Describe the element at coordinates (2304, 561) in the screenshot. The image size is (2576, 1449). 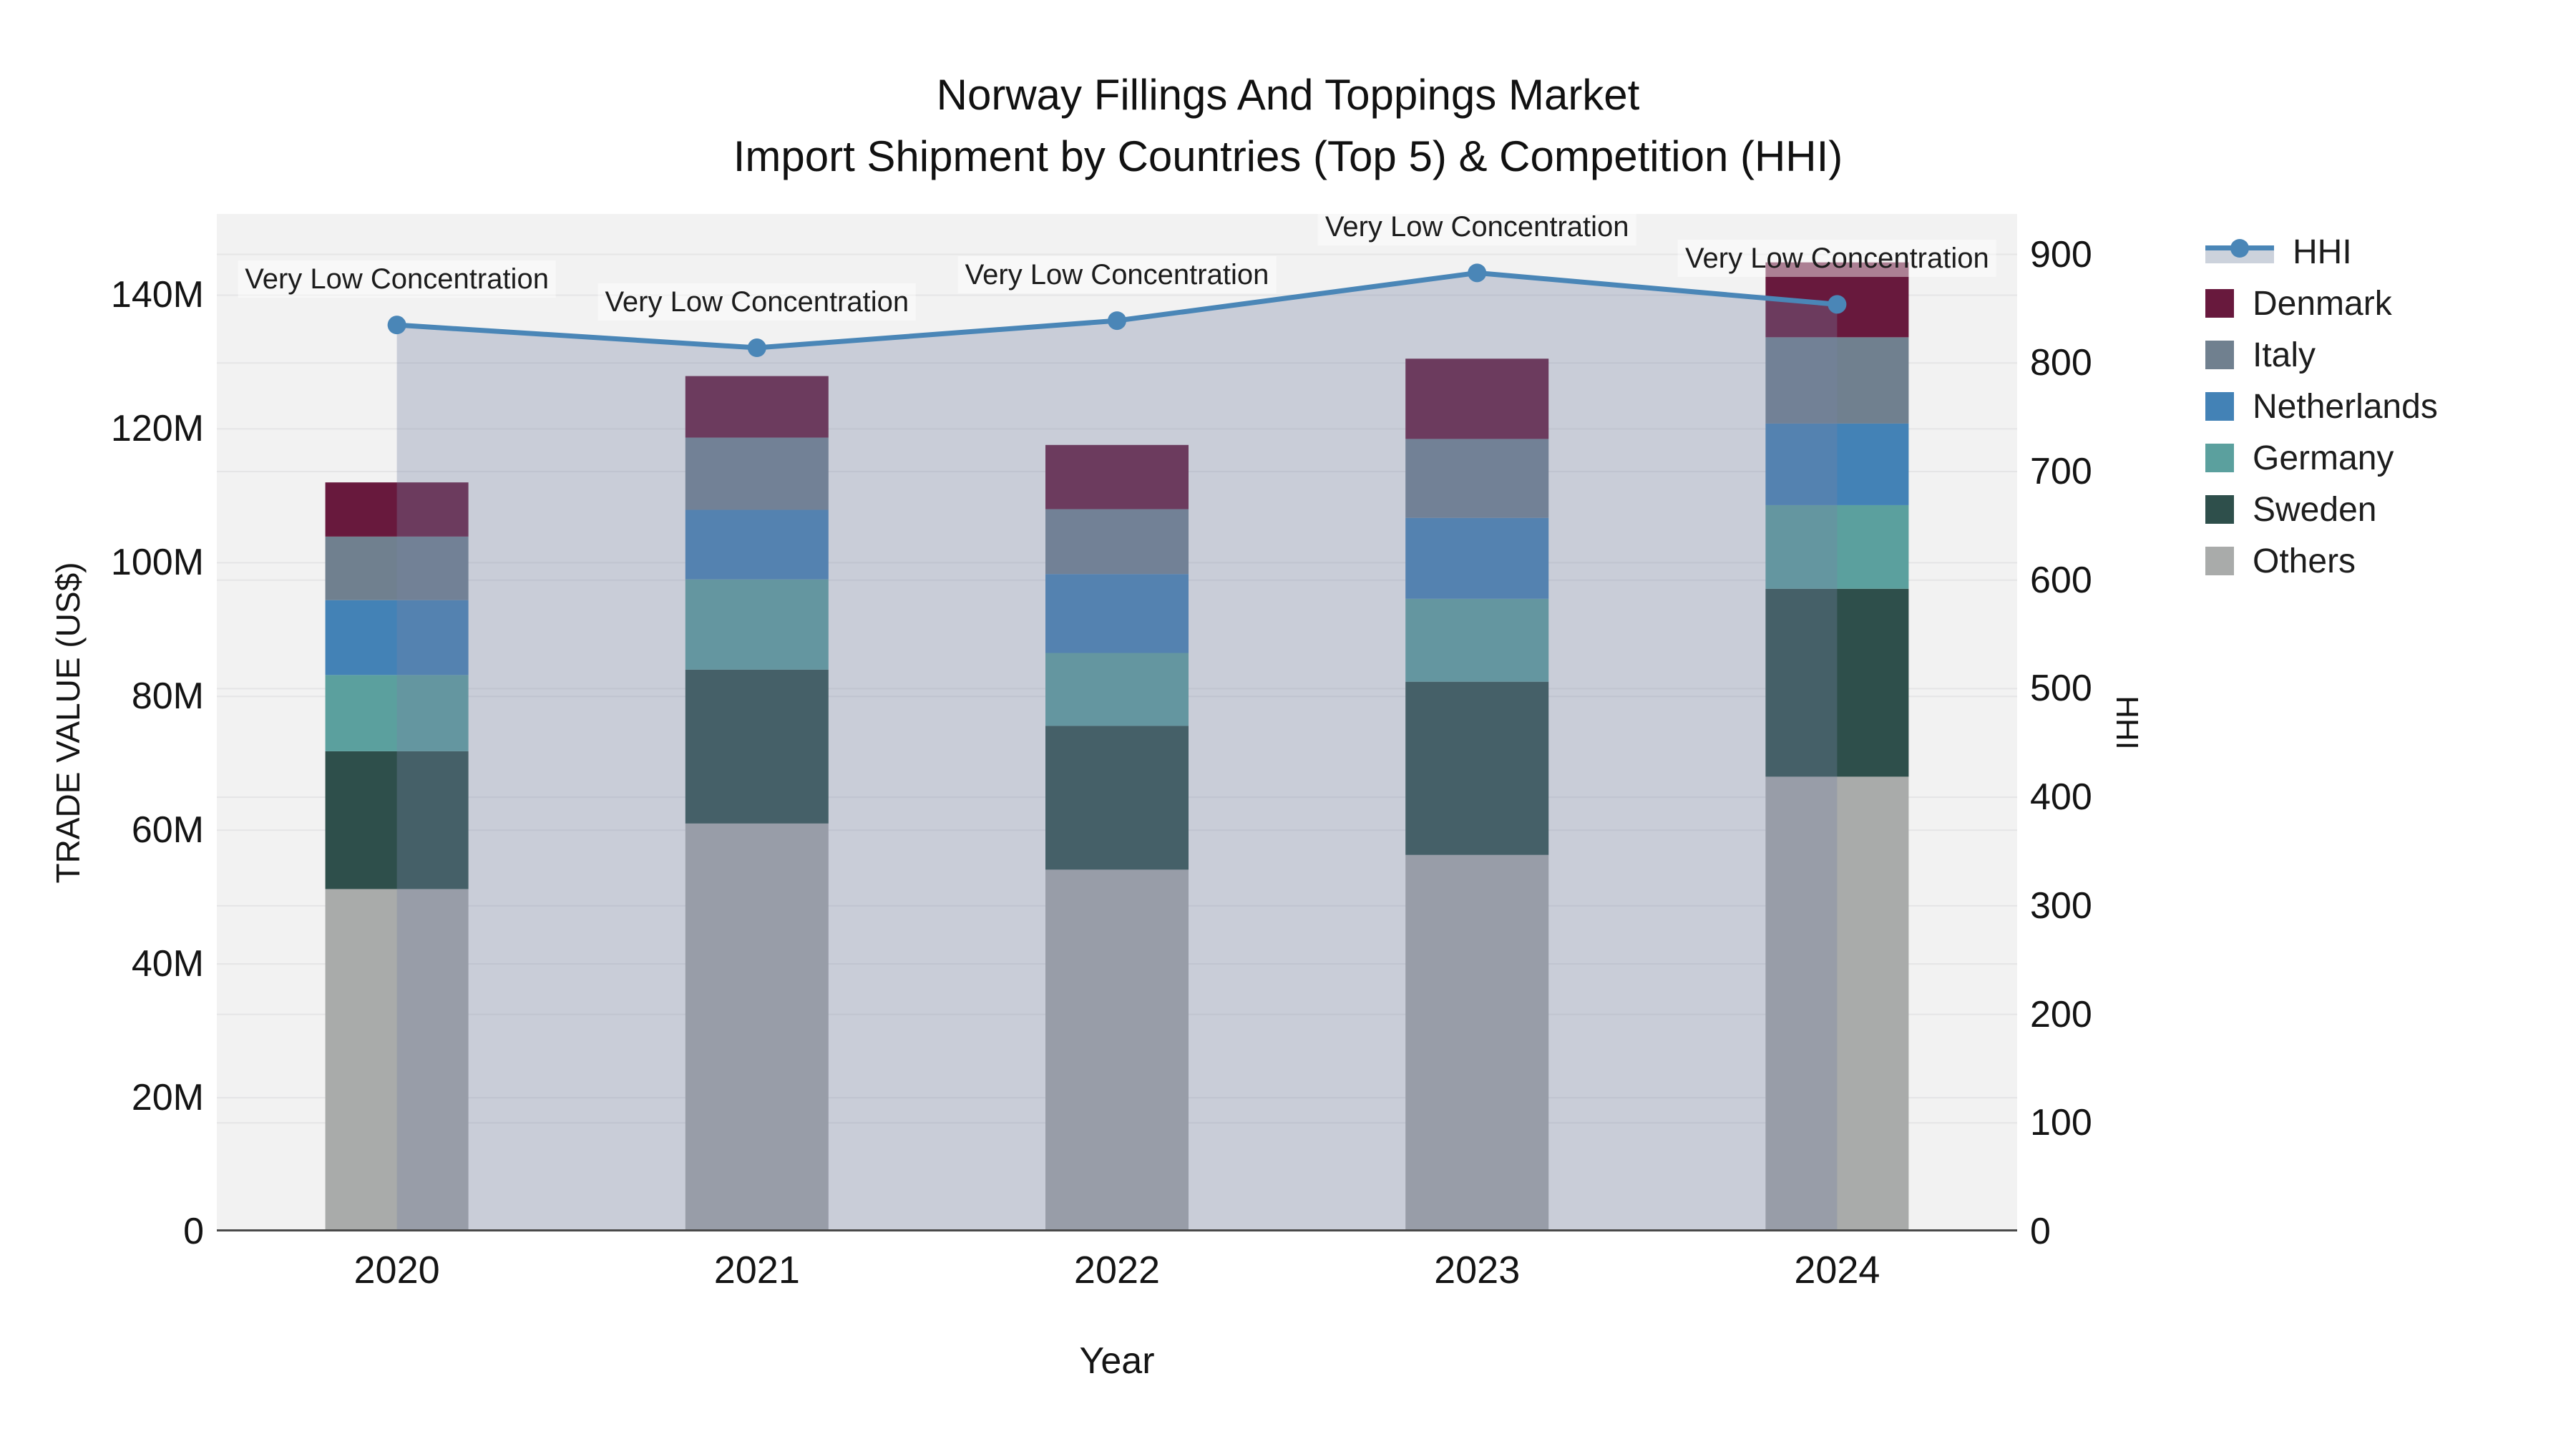
I see `legend-label-others: Others` at that location.